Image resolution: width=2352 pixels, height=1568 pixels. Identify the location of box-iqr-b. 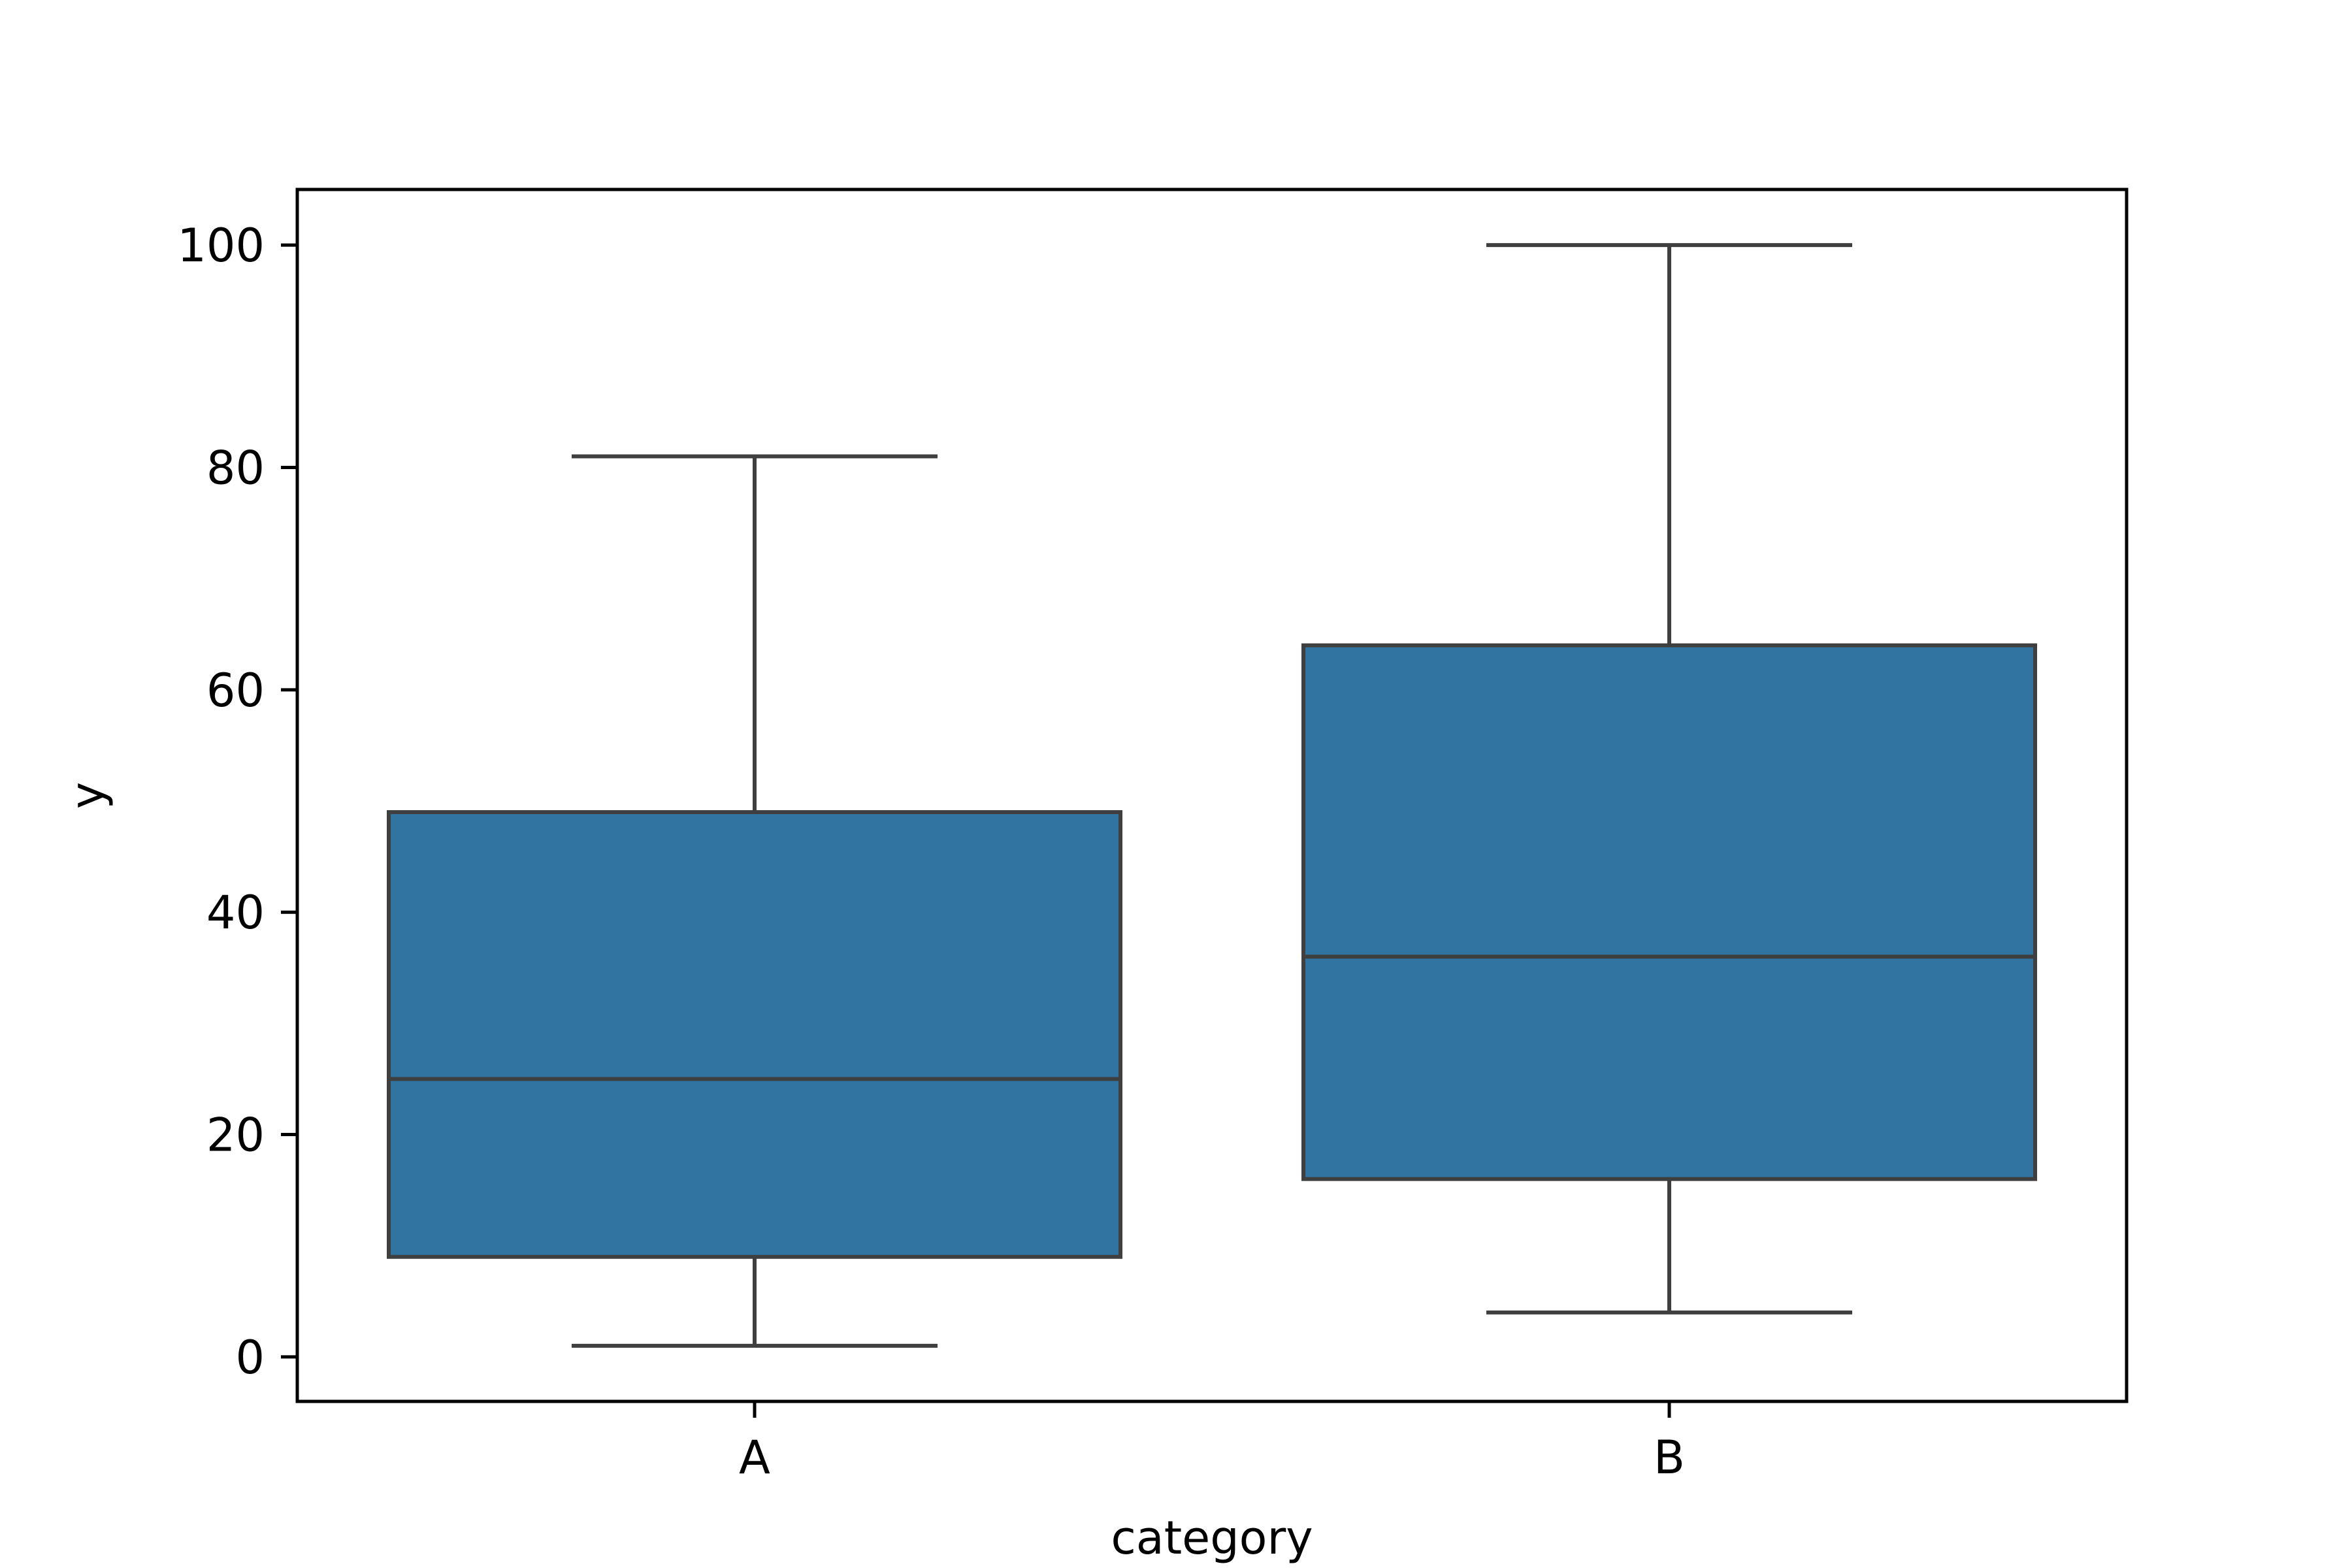
(1669, 912).